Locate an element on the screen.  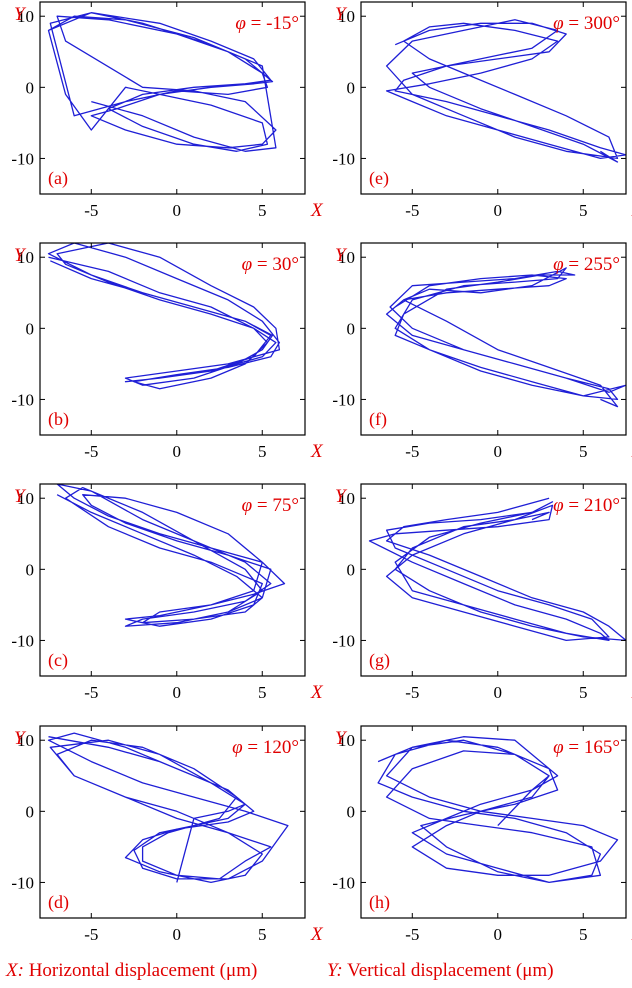
phase-annotation-e: φ = 300° is located at coordinates (586, 23).